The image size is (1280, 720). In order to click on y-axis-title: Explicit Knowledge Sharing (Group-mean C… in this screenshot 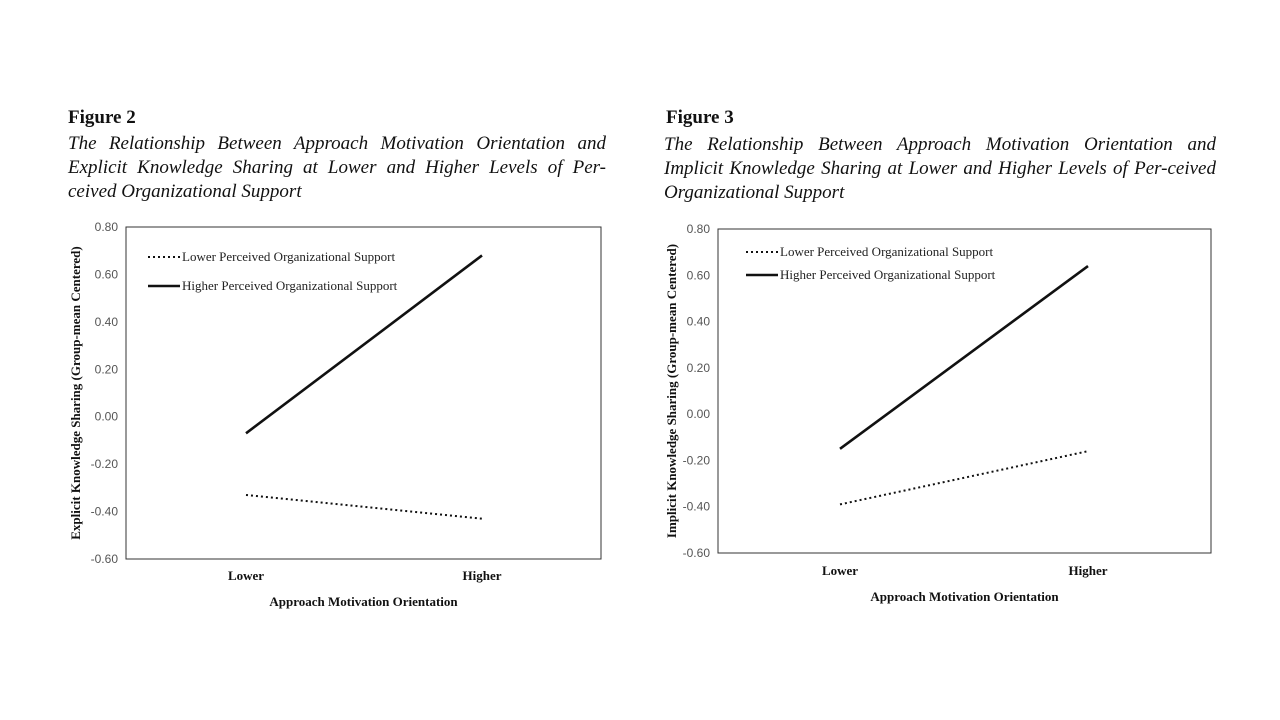, I will do `click(75, 392)`.